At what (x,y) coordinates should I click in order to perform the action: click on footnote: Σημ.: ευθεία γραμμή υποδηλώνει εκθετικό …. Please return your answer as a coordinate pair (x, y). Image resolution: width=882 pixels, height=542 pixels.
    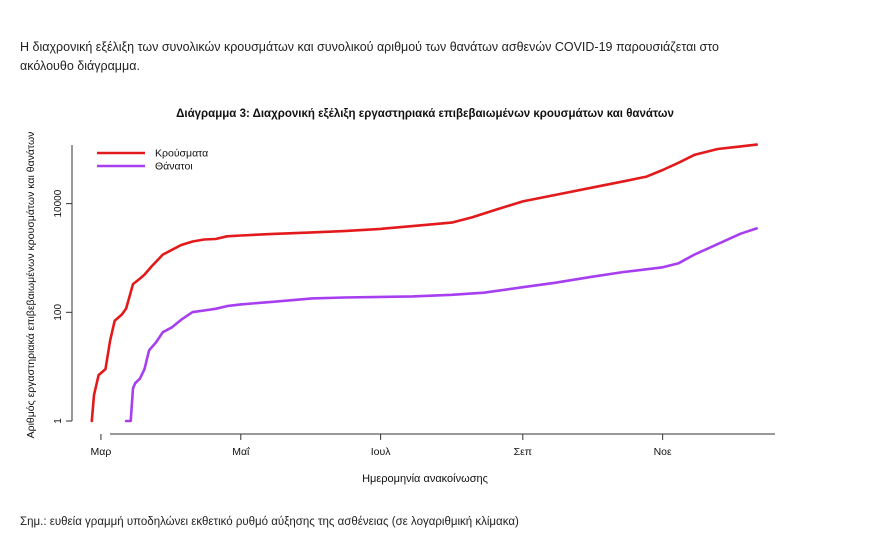
    Looking at the image, I should click on (269, 522).